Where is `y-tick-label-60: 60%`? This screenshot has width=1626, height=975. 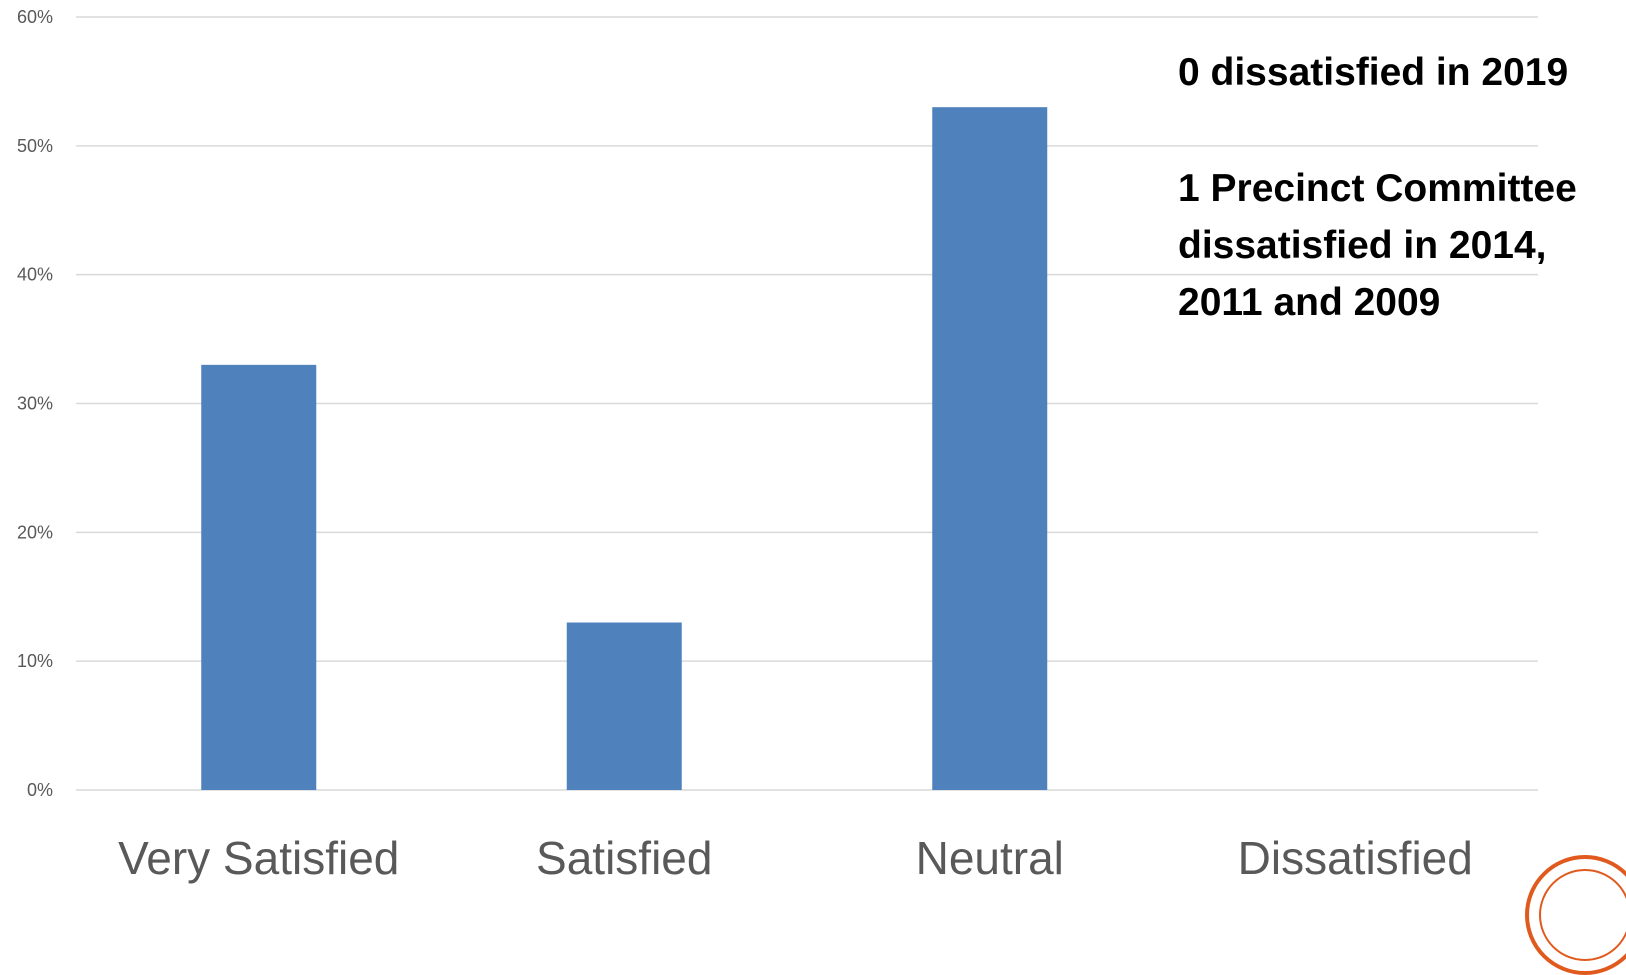 y-tick-label-60: 60% is located at coordinates (35, 17).